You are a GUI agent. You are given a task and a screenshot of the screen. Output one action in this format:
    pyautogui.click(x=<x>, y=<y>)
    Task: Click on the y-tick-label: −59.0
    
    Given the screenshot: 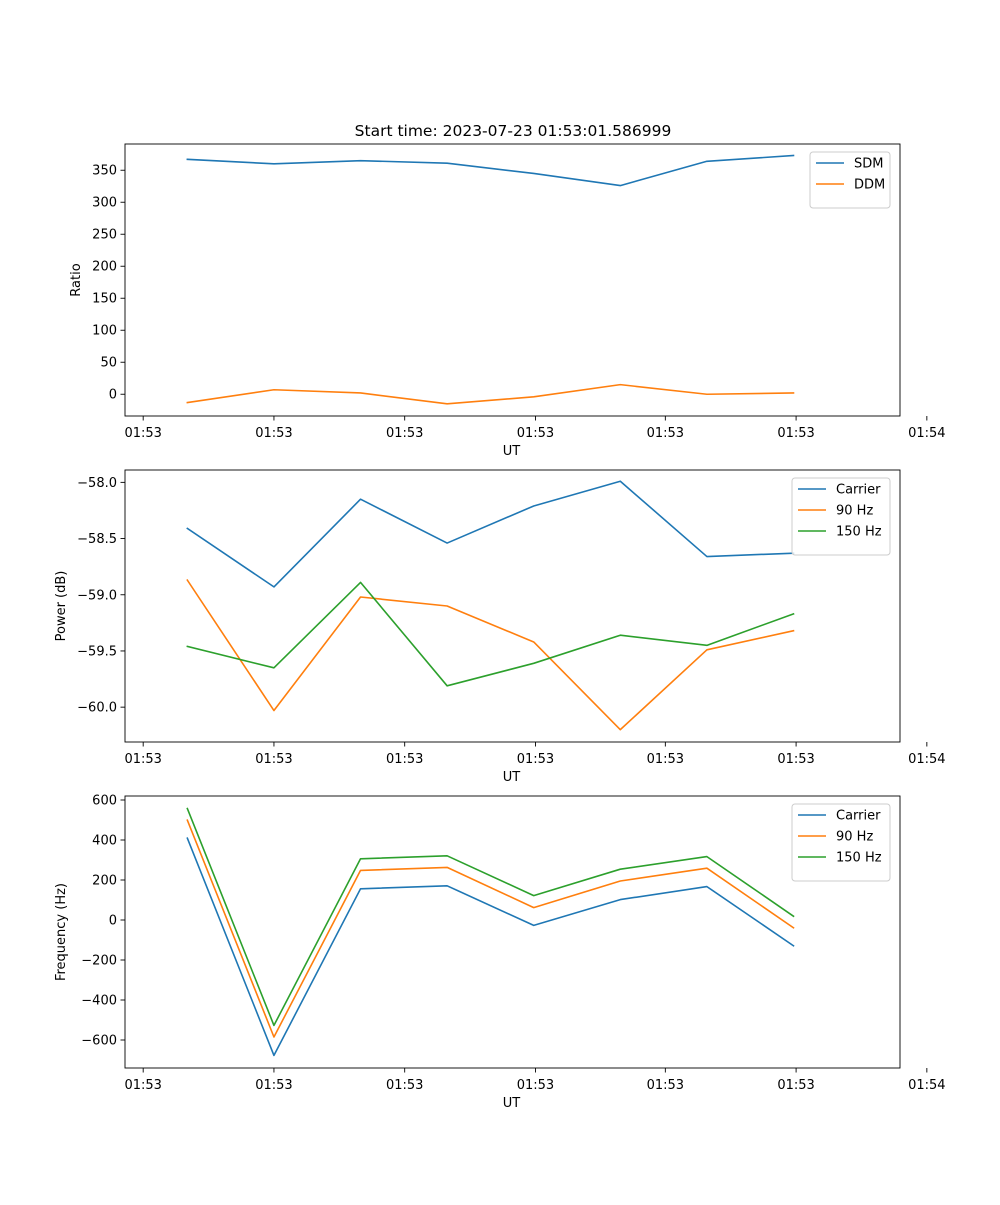 What is the action you would take?
    pyautogui.click(x=97, y=595)
    